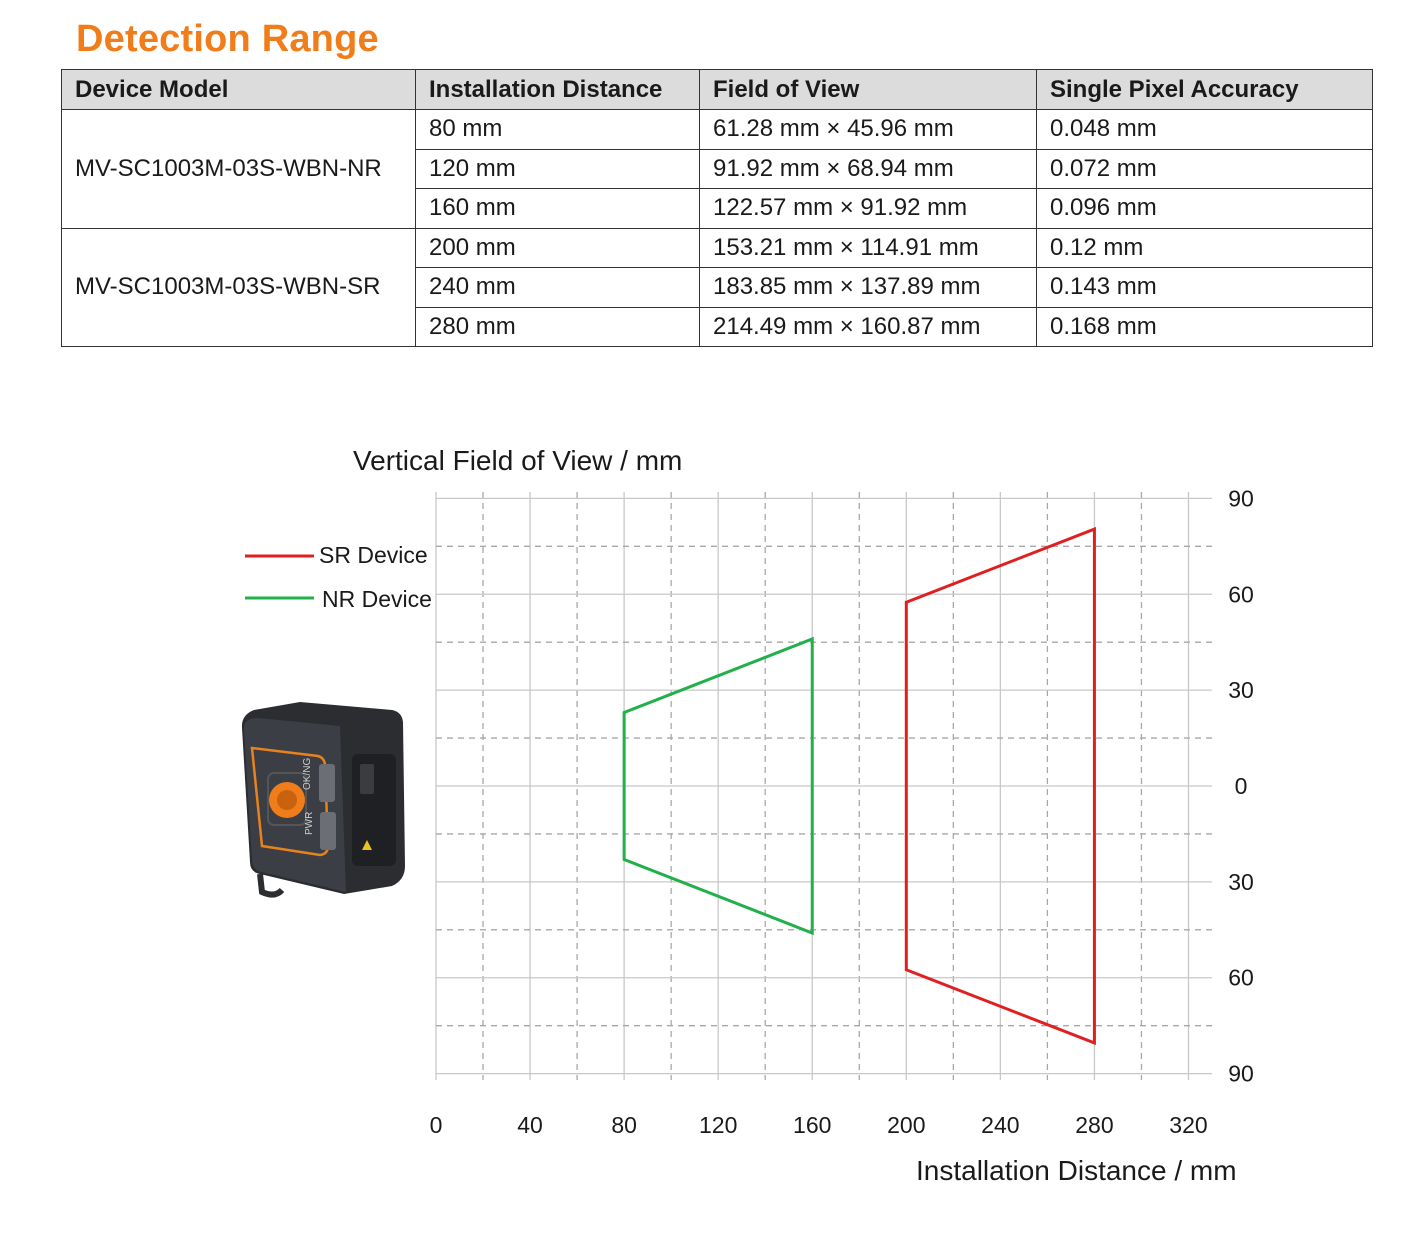  Describe the element at coordinates (1204, 89) in the screenshot. I see `header-single-pixel-accuracy: Single Pixel Accuracy` at that location.